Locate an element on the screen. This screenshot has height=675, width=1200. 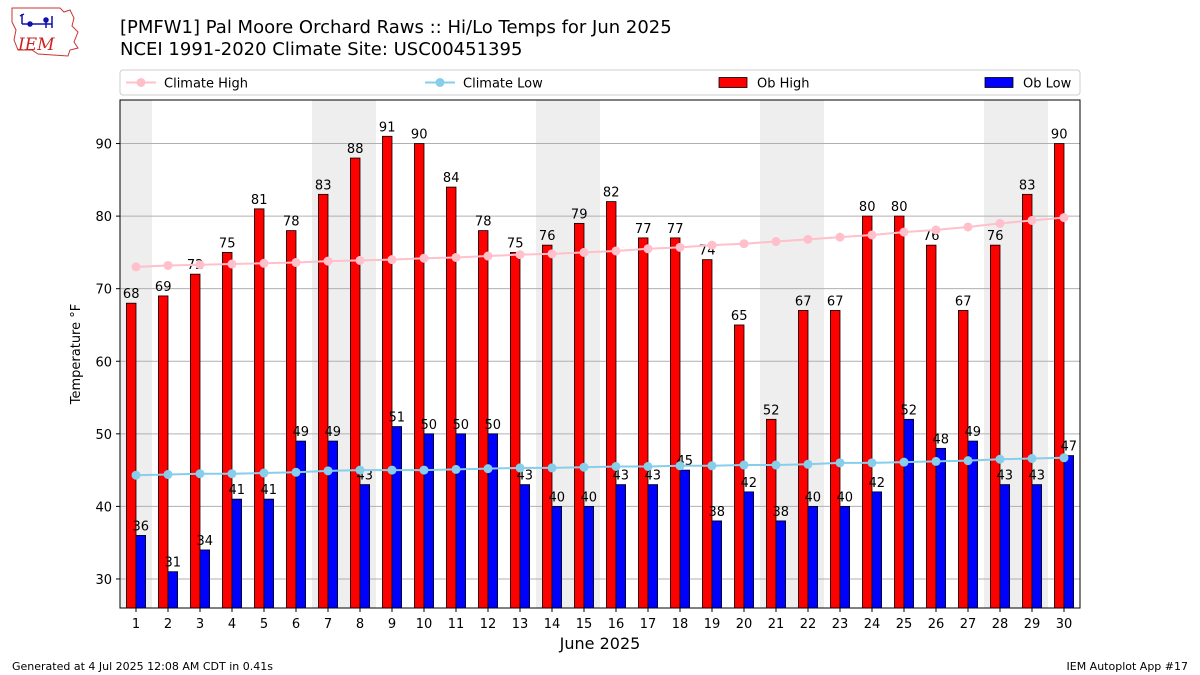
ob-high-label: 81 is located at coordinates (259, 200).